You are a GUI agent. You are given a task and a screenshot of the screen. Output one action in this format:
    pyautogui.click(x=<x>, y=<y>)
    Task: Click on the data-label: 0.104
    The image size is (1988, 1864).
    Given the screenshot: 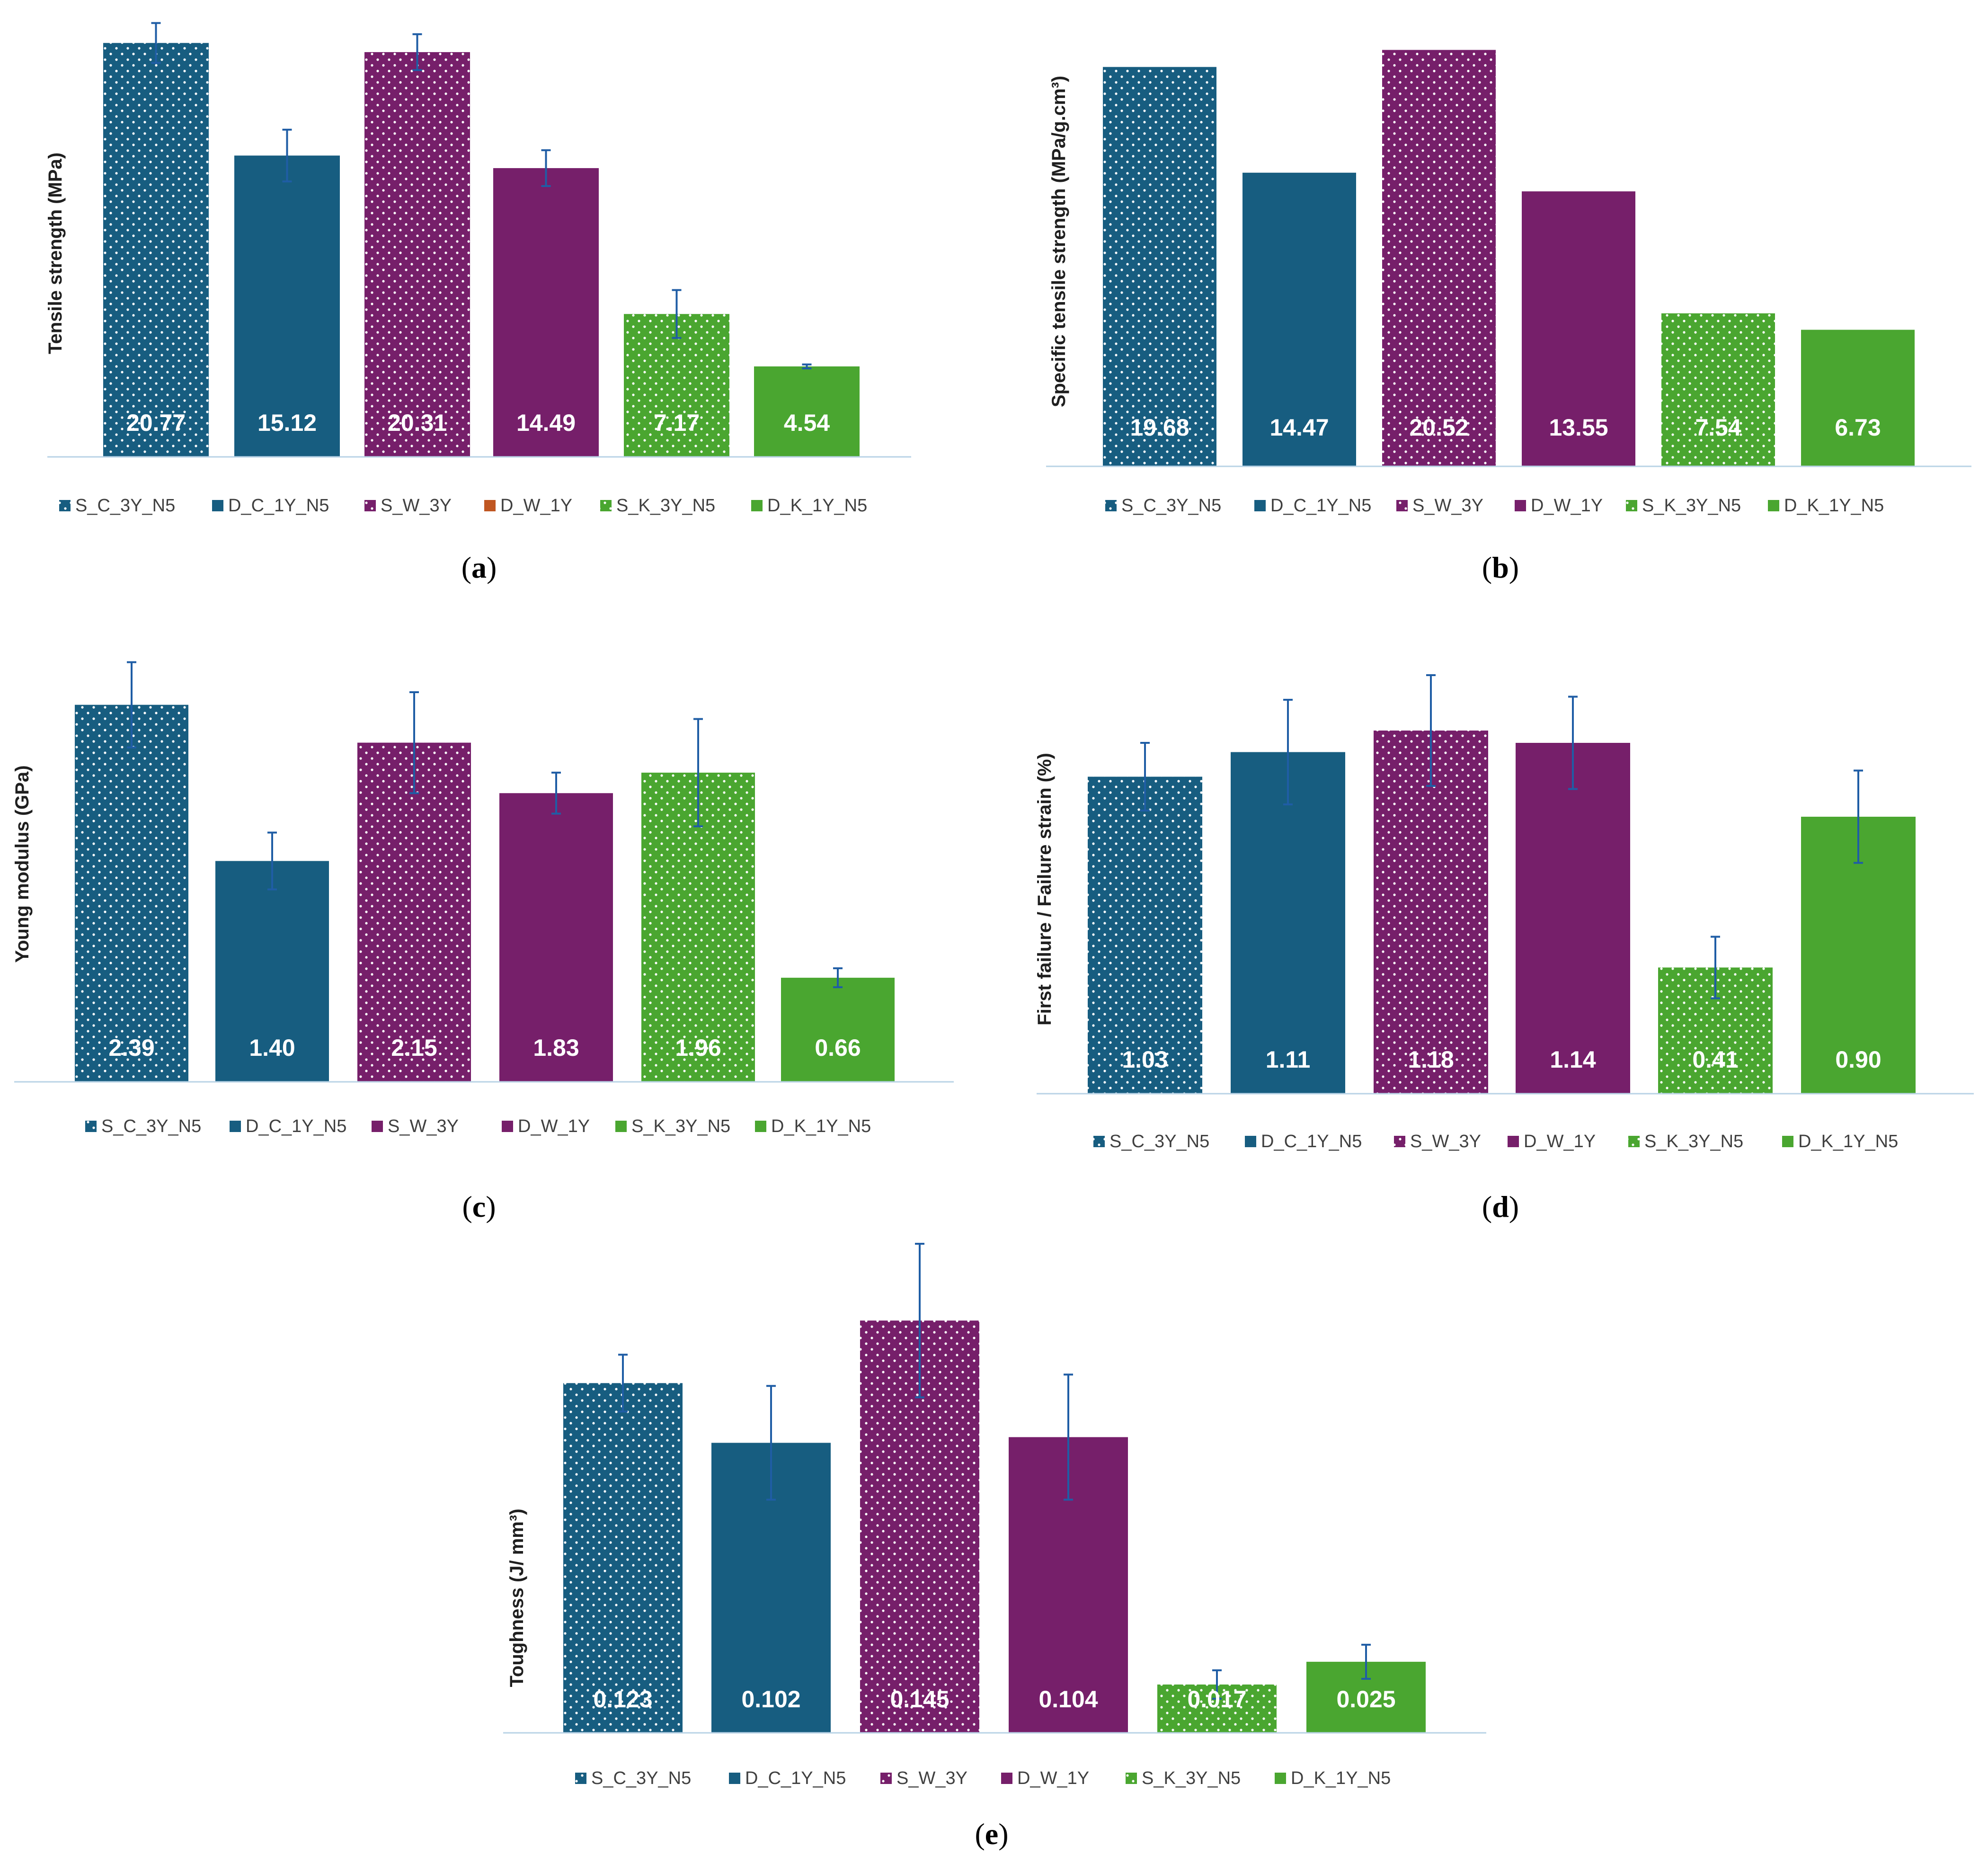 What is the action you would take?
    pyautogui.click(x=1068, y=1699)
    